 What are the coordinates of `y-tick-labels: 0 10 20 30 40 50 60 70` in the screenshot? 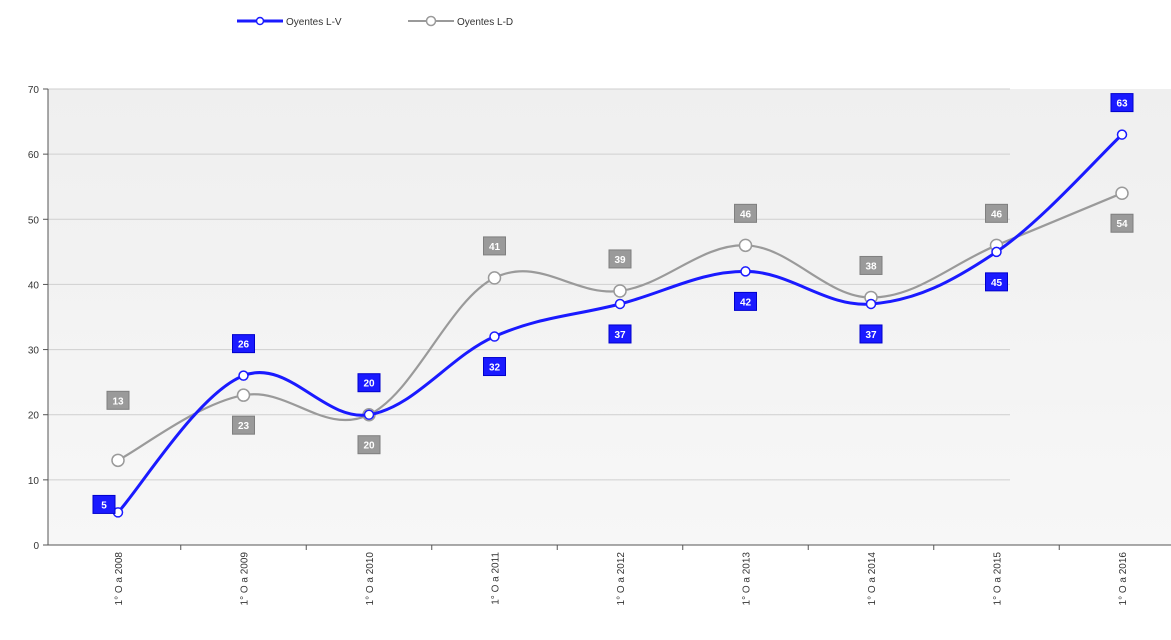 It's located at (34, 318).